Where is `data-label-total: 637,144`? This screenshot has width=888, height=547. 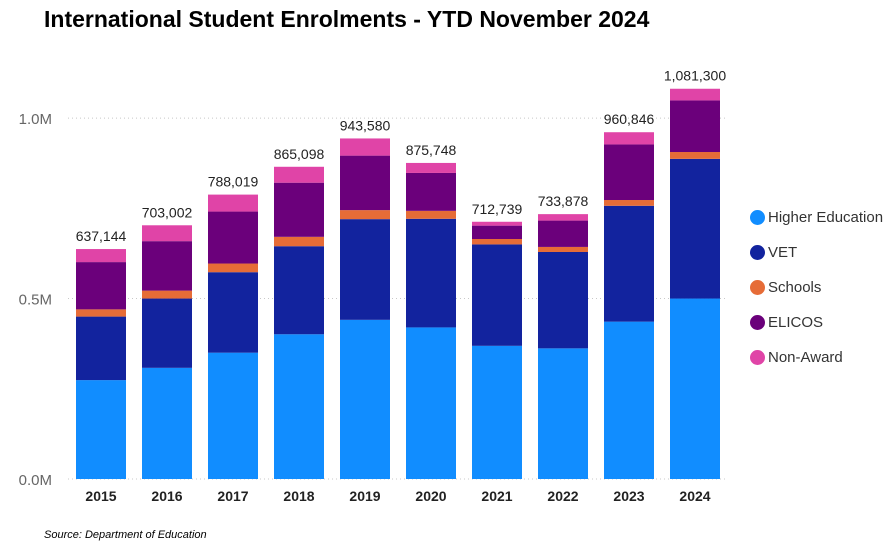
data-label-total: 637,144 is located at coordinates (101, 236).